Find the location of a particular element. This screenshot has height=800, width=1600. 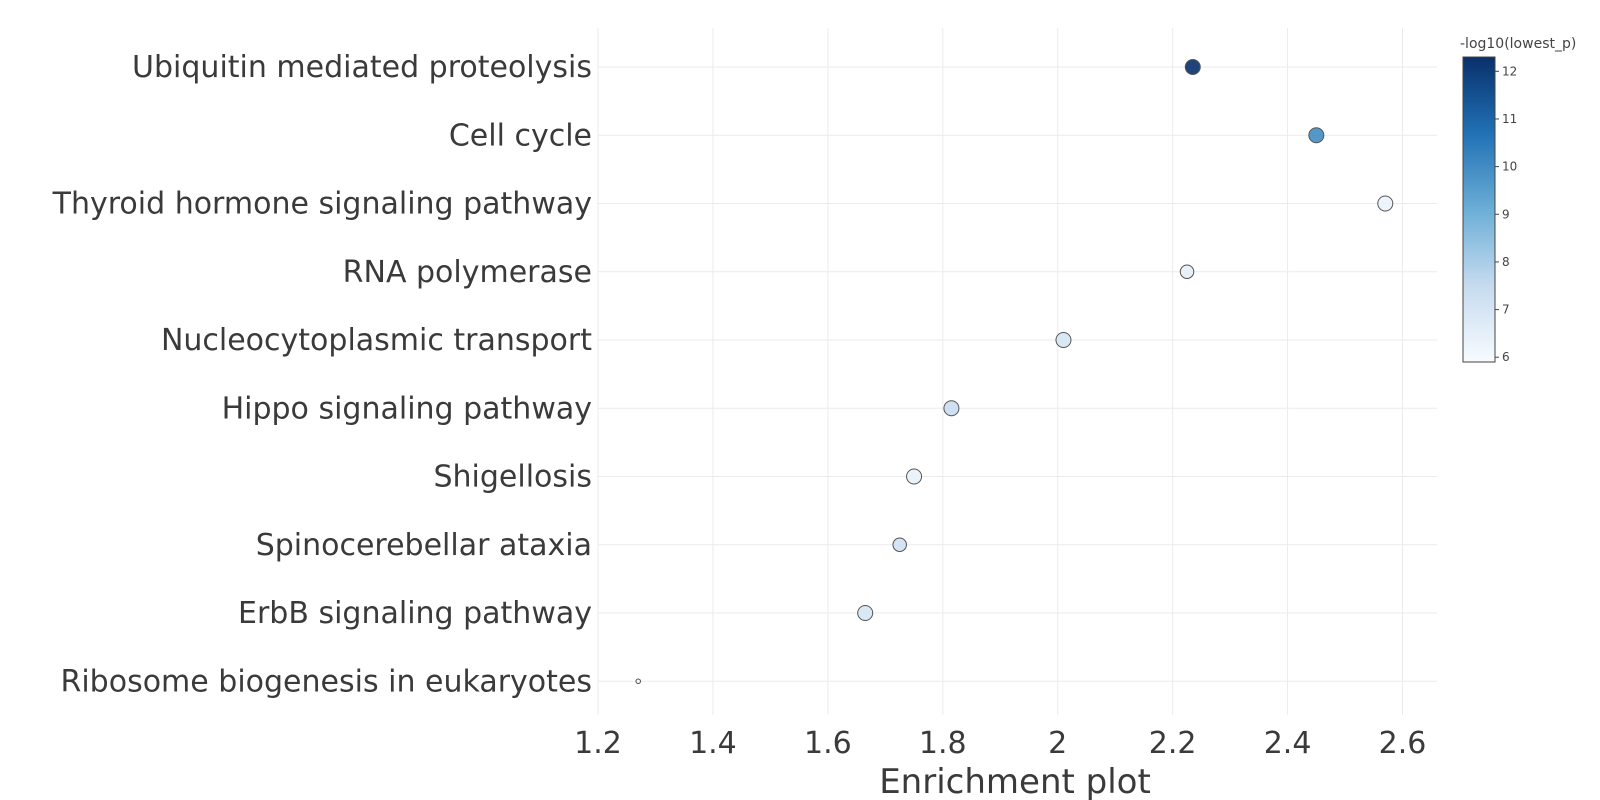

colorbar-tick-label: 8 is located at coordinates (1506, 262).